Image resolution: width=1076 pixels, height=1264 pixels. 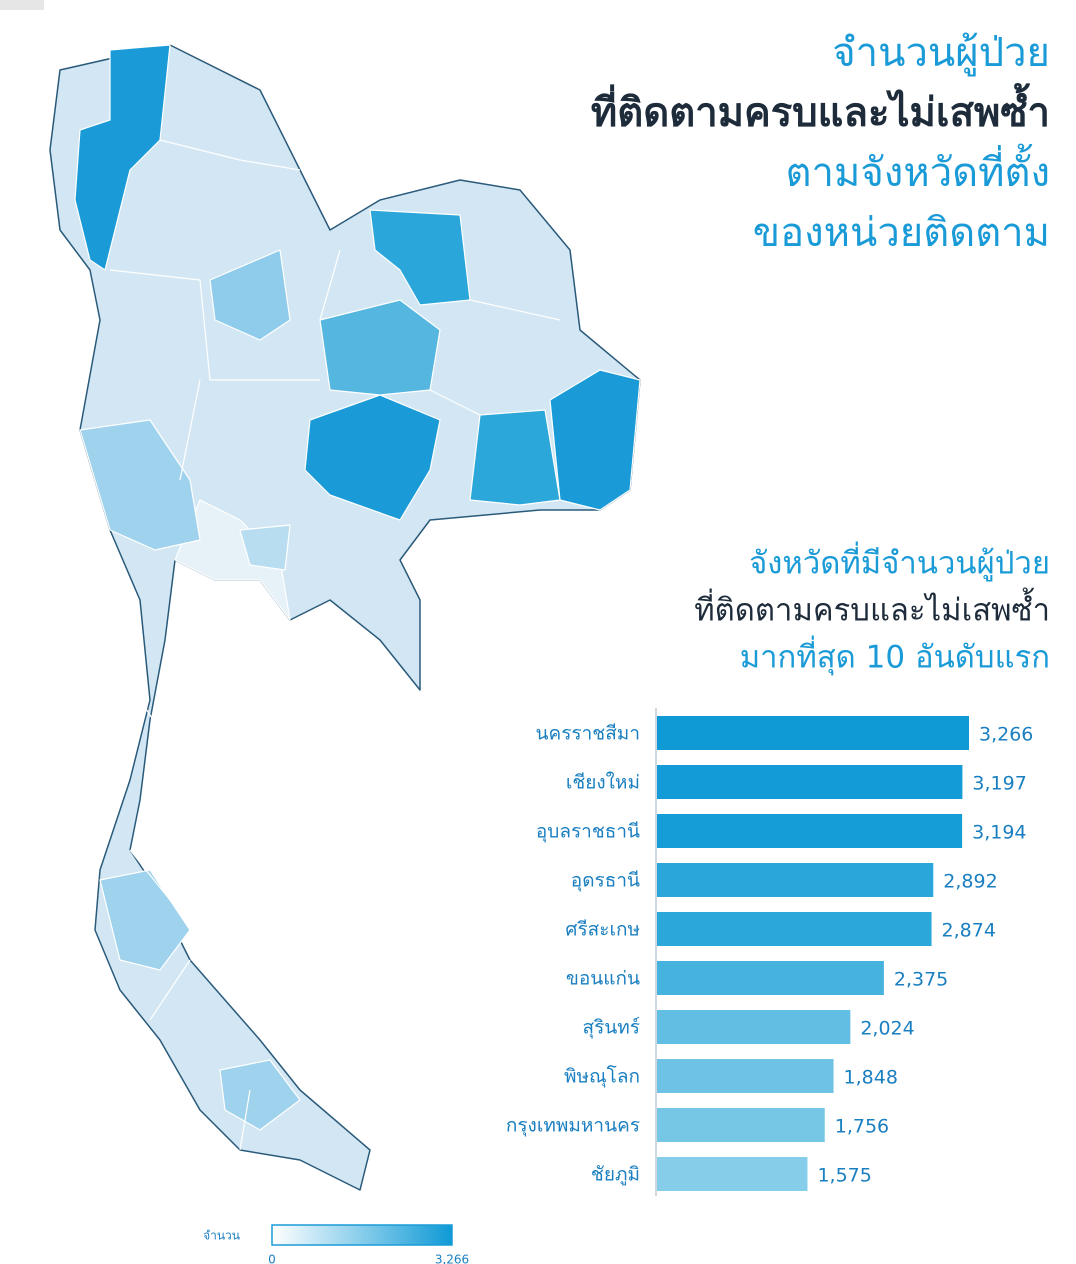 I want to click on value-label: 1,575, so click(x=844, y=1176).